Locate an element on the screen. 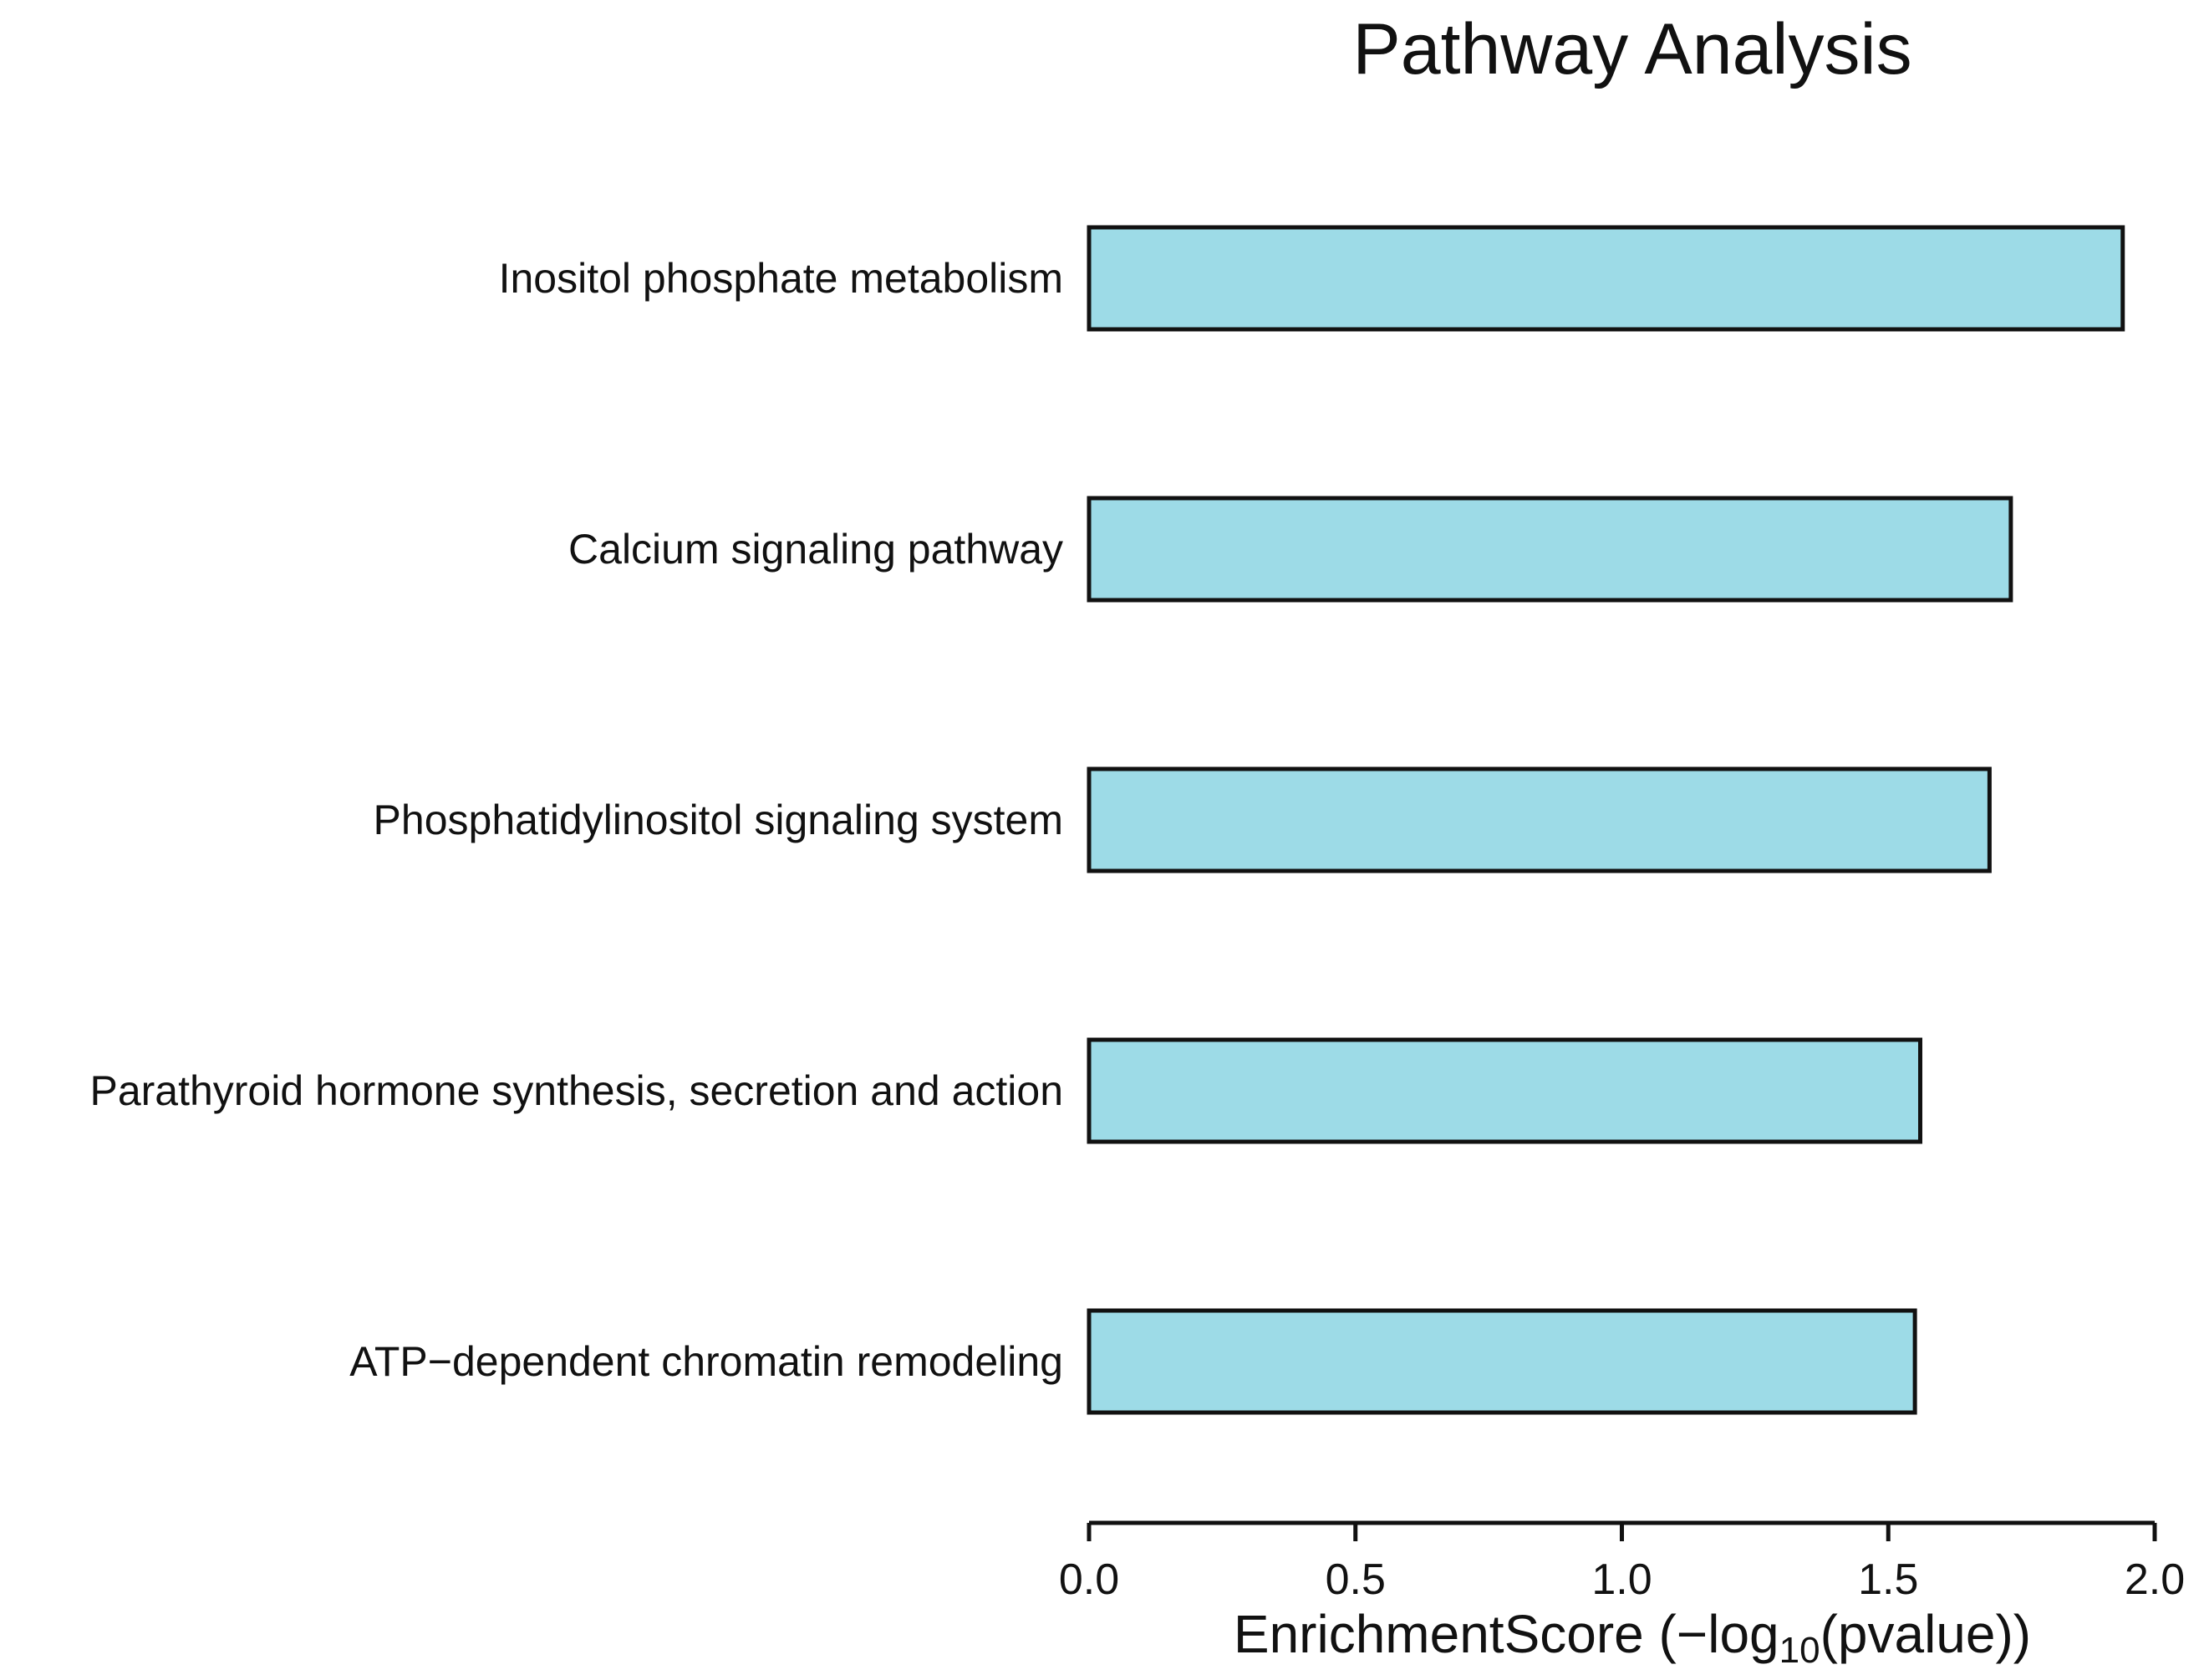  x-axis-title-subscript: 10 is located at coordinates (1800, 1650).